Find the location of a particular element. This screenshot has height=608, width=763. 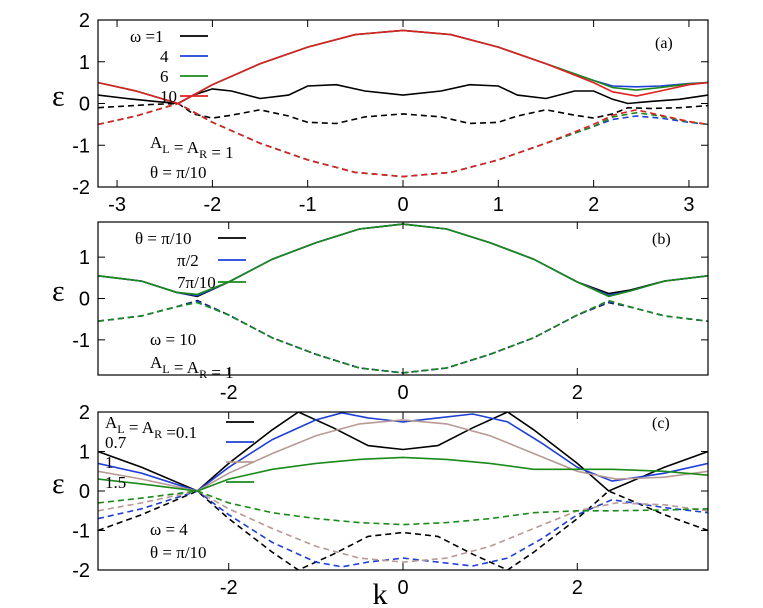

legend-label: 1 is located at coordinates (109, 462).